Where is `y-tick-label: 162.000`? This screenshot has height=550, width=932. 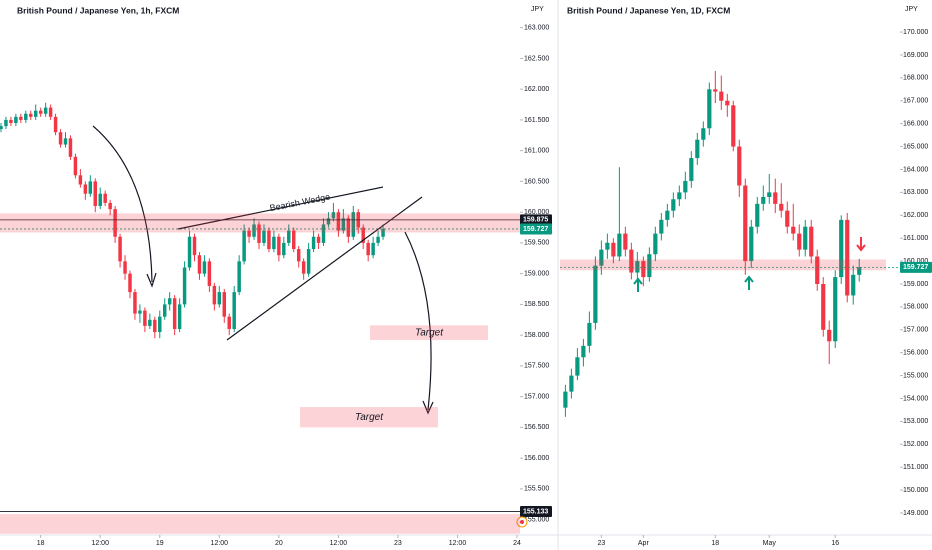
y-tick-label: 162.000 is located at coordinates (915, 215).